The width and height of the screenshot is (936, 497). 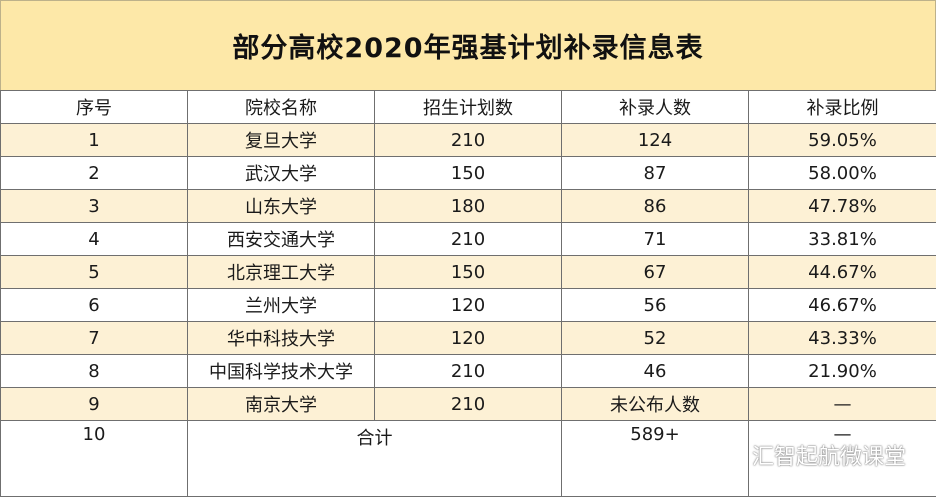 What do you see at coordinates (726, 454) in the screenshot?
I see `wechat-icon` at bounding box center [726, 454].